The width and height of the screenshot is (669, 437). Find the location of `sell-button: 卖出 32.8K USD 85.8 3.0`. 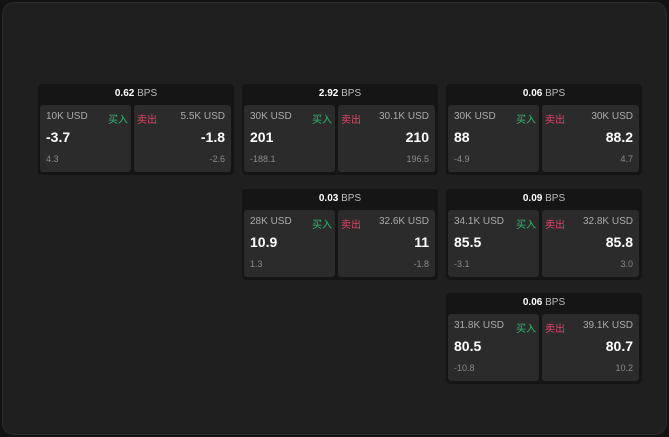

sell-button: 卖出 32.8K USD 85.8 3.0 is located at coordinates (590, 243).